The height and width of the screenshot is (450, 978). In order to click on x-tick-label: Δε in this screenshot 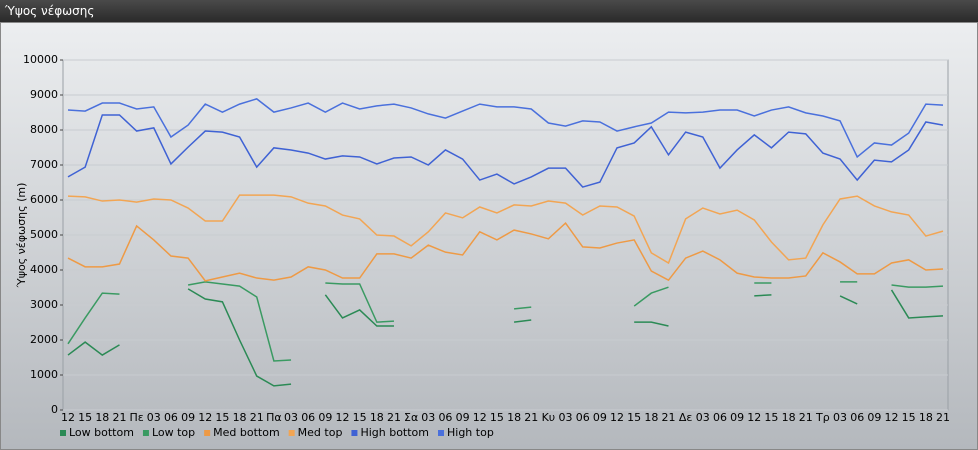, I will do `click(686, 417)`.